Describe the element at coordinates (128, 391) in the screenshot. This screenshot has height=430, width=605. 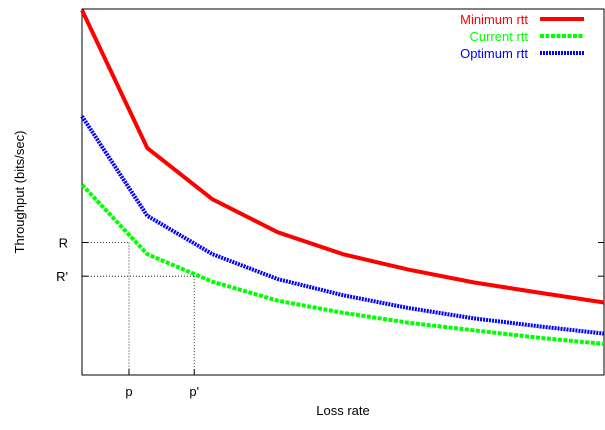
I see `x-tick-label-0: p` at that location.